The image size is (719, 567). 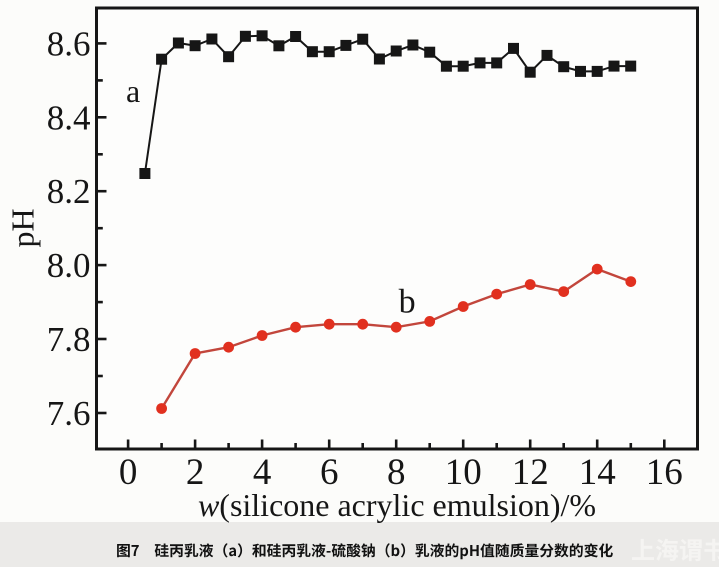 I want to click on svg-text: a, so click(x=133, y=91).